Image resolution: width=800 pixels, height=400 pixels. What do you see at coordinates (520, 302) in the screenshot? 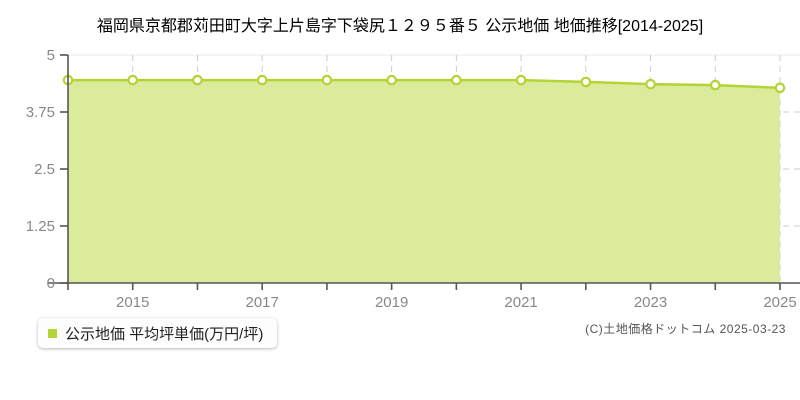
I see `x-axis-tick-label: 2021` at bounding box center [520, 302].